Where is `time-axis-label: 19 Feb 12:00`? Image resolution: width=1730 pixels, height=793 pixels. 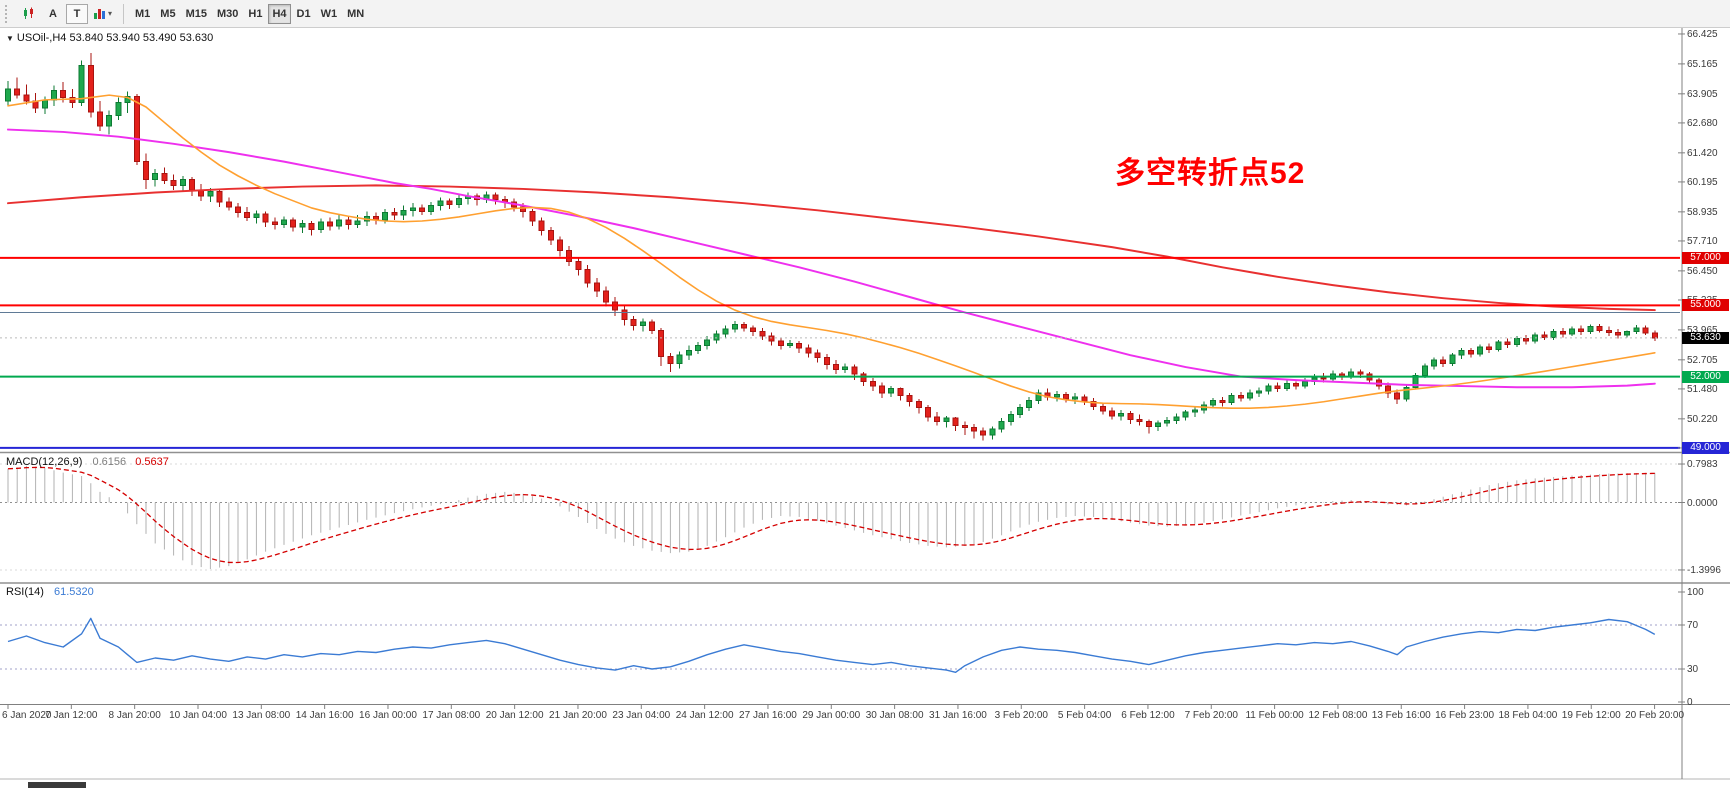
time-axis-label: 19 Feb 12:00 is located at coordinates (1591, 715).